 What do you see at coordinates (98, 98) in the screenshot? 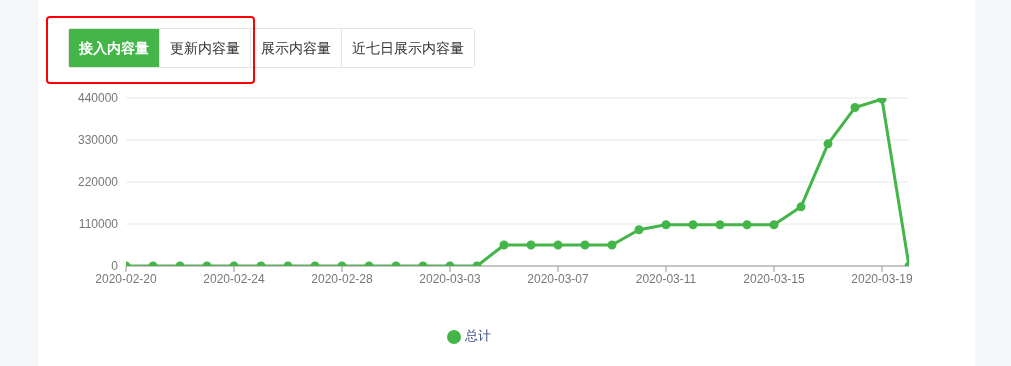
I see `y-tick-label: 440000` at bounding box center [98, 98].